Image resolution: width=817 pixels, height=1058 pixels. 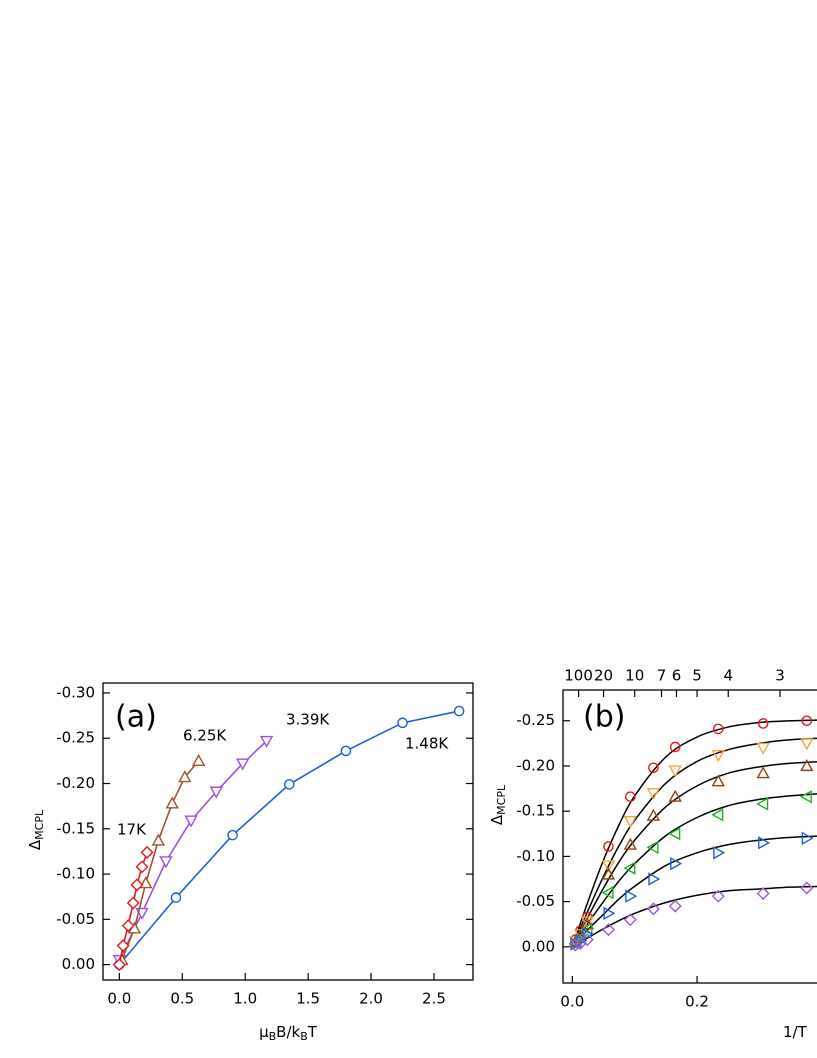 I want to click on series-annotation: 1.48K, so click(x=427, y=744).